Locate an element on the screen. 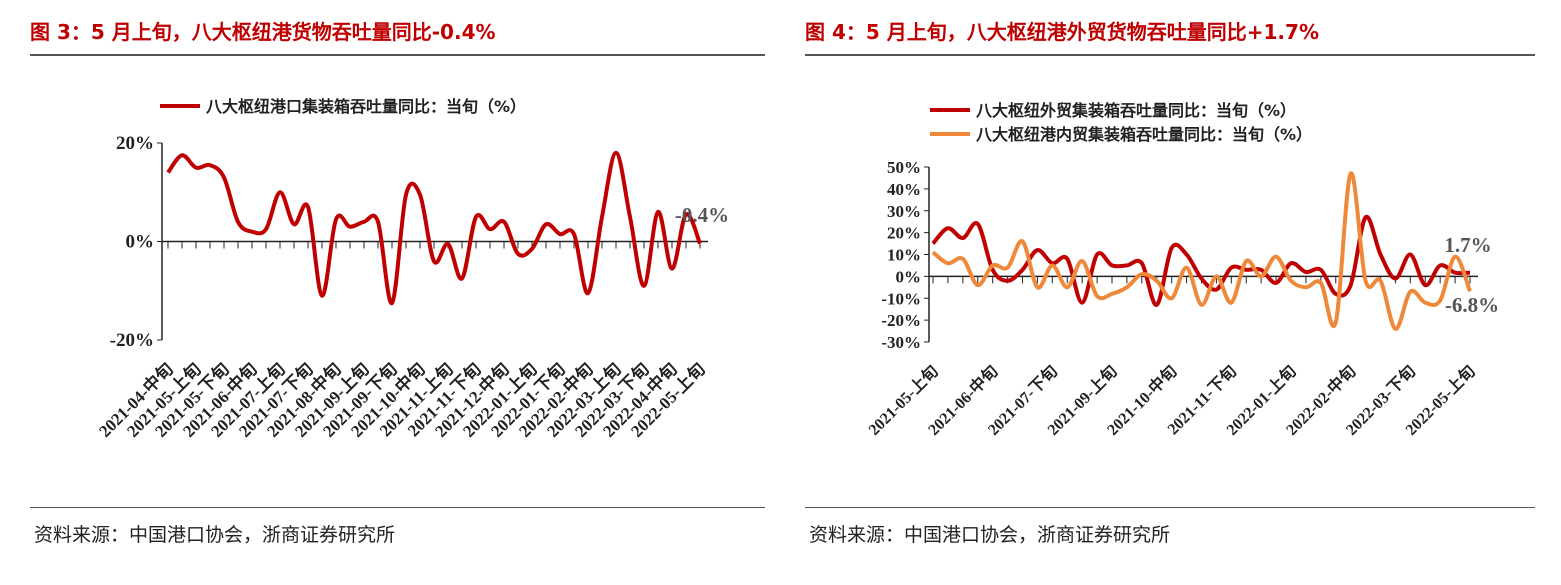 This screenshot has height=585, width=1561. figure-4-source: 资料来源：中国港口协会，浙商证券研究所 is located at coordinates (990, 535).